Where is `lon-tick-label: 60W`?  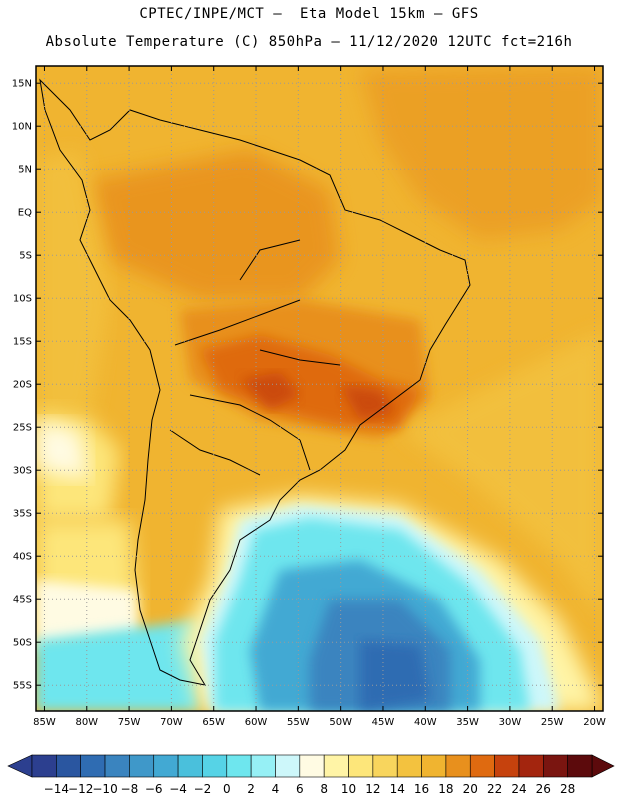 lon-tick-label: 60W is located at coordinates (256, 722).